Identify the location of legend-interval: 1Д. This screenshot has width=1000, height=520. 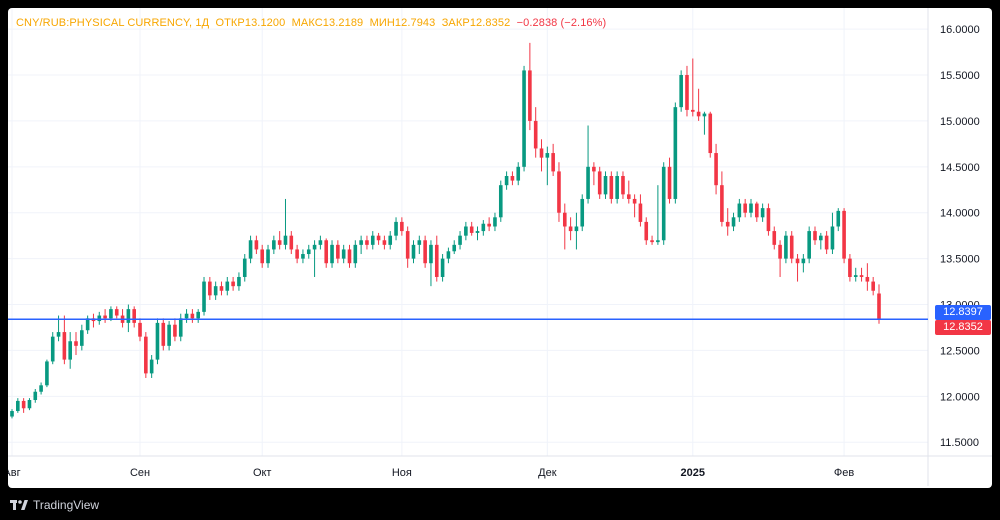
(202, 23).